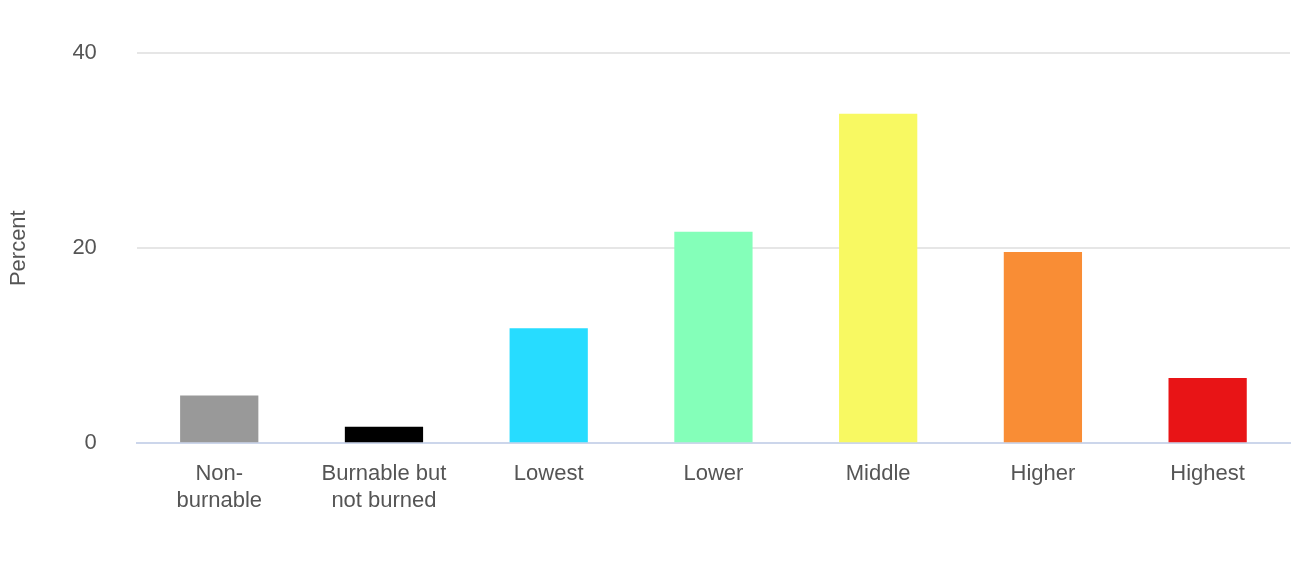 This screenshot has width=1300, height=562. I want to click on y-tick-label: 40, so click(84, 52).